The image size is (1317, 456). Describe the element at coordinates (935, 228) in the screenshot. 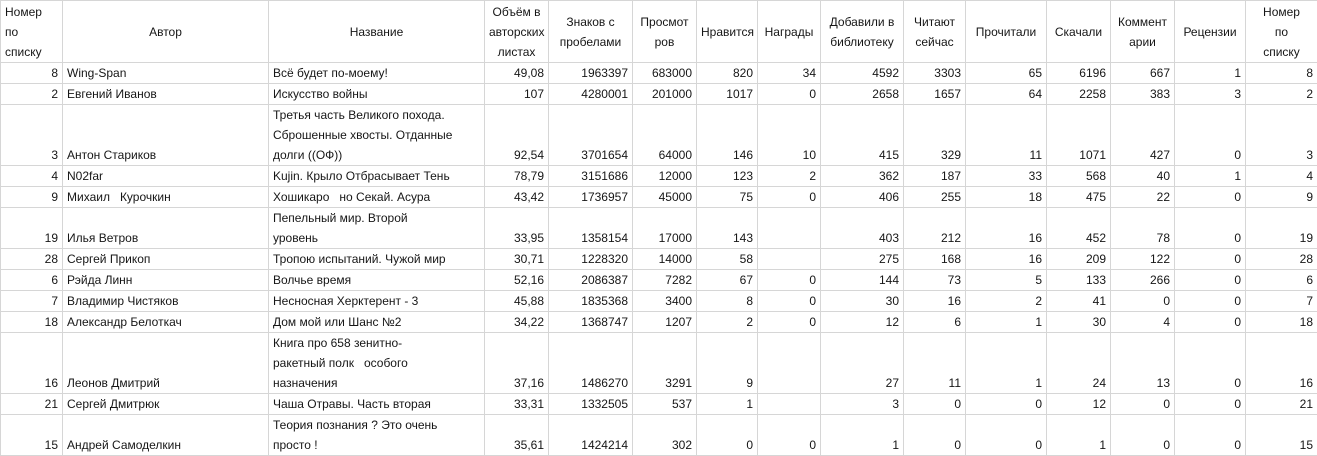

I see `cell-reading-now: 212` at that location.